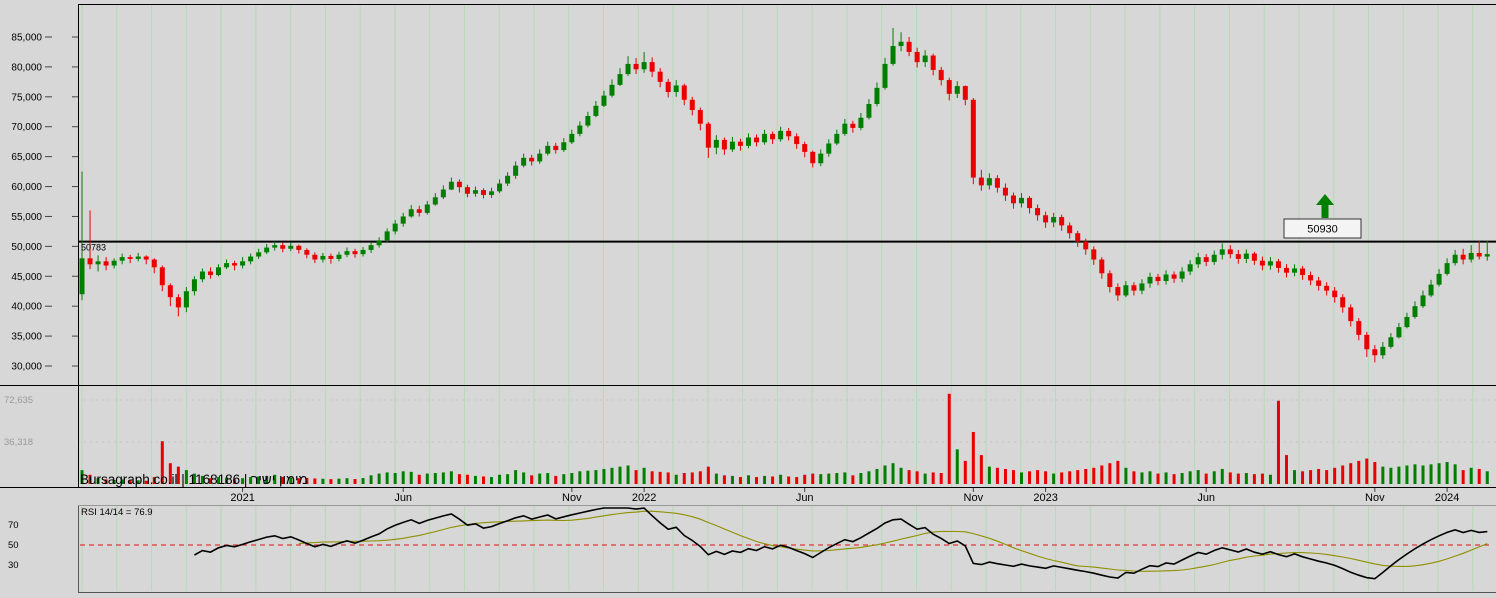  I want to click on rsi-label: RSI 14/14 = 76.9, so click(117, 512).